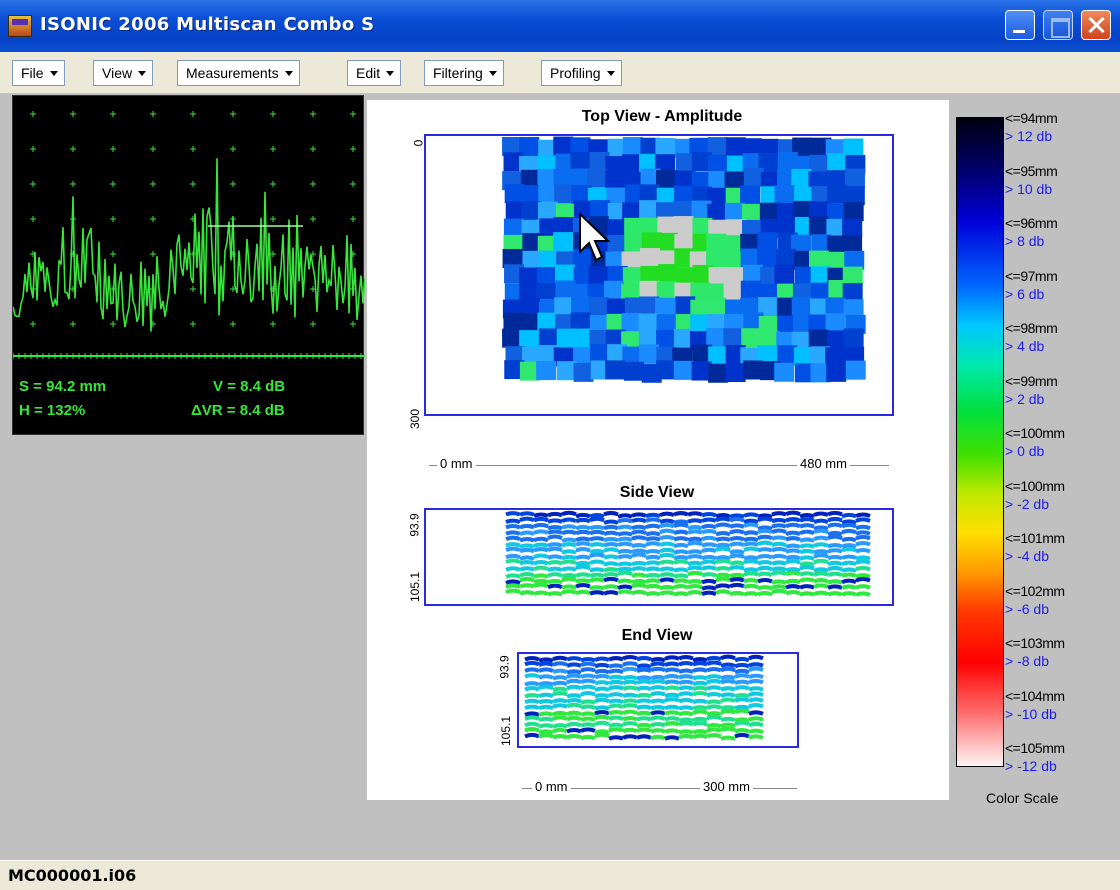 This screenshot has width=1120, height=890. Describe the element at coordinates (575, 73) in the screenshot. I see `menu-label: Profiling` at that location.